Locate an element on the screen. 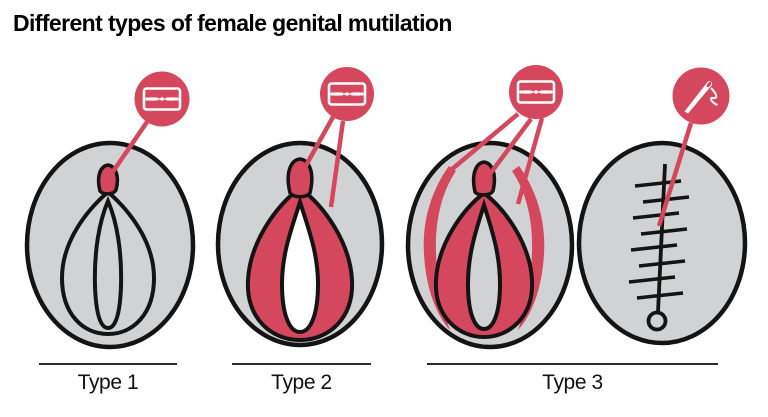  type-label: Type 1 is located at coordinates (108, 382).